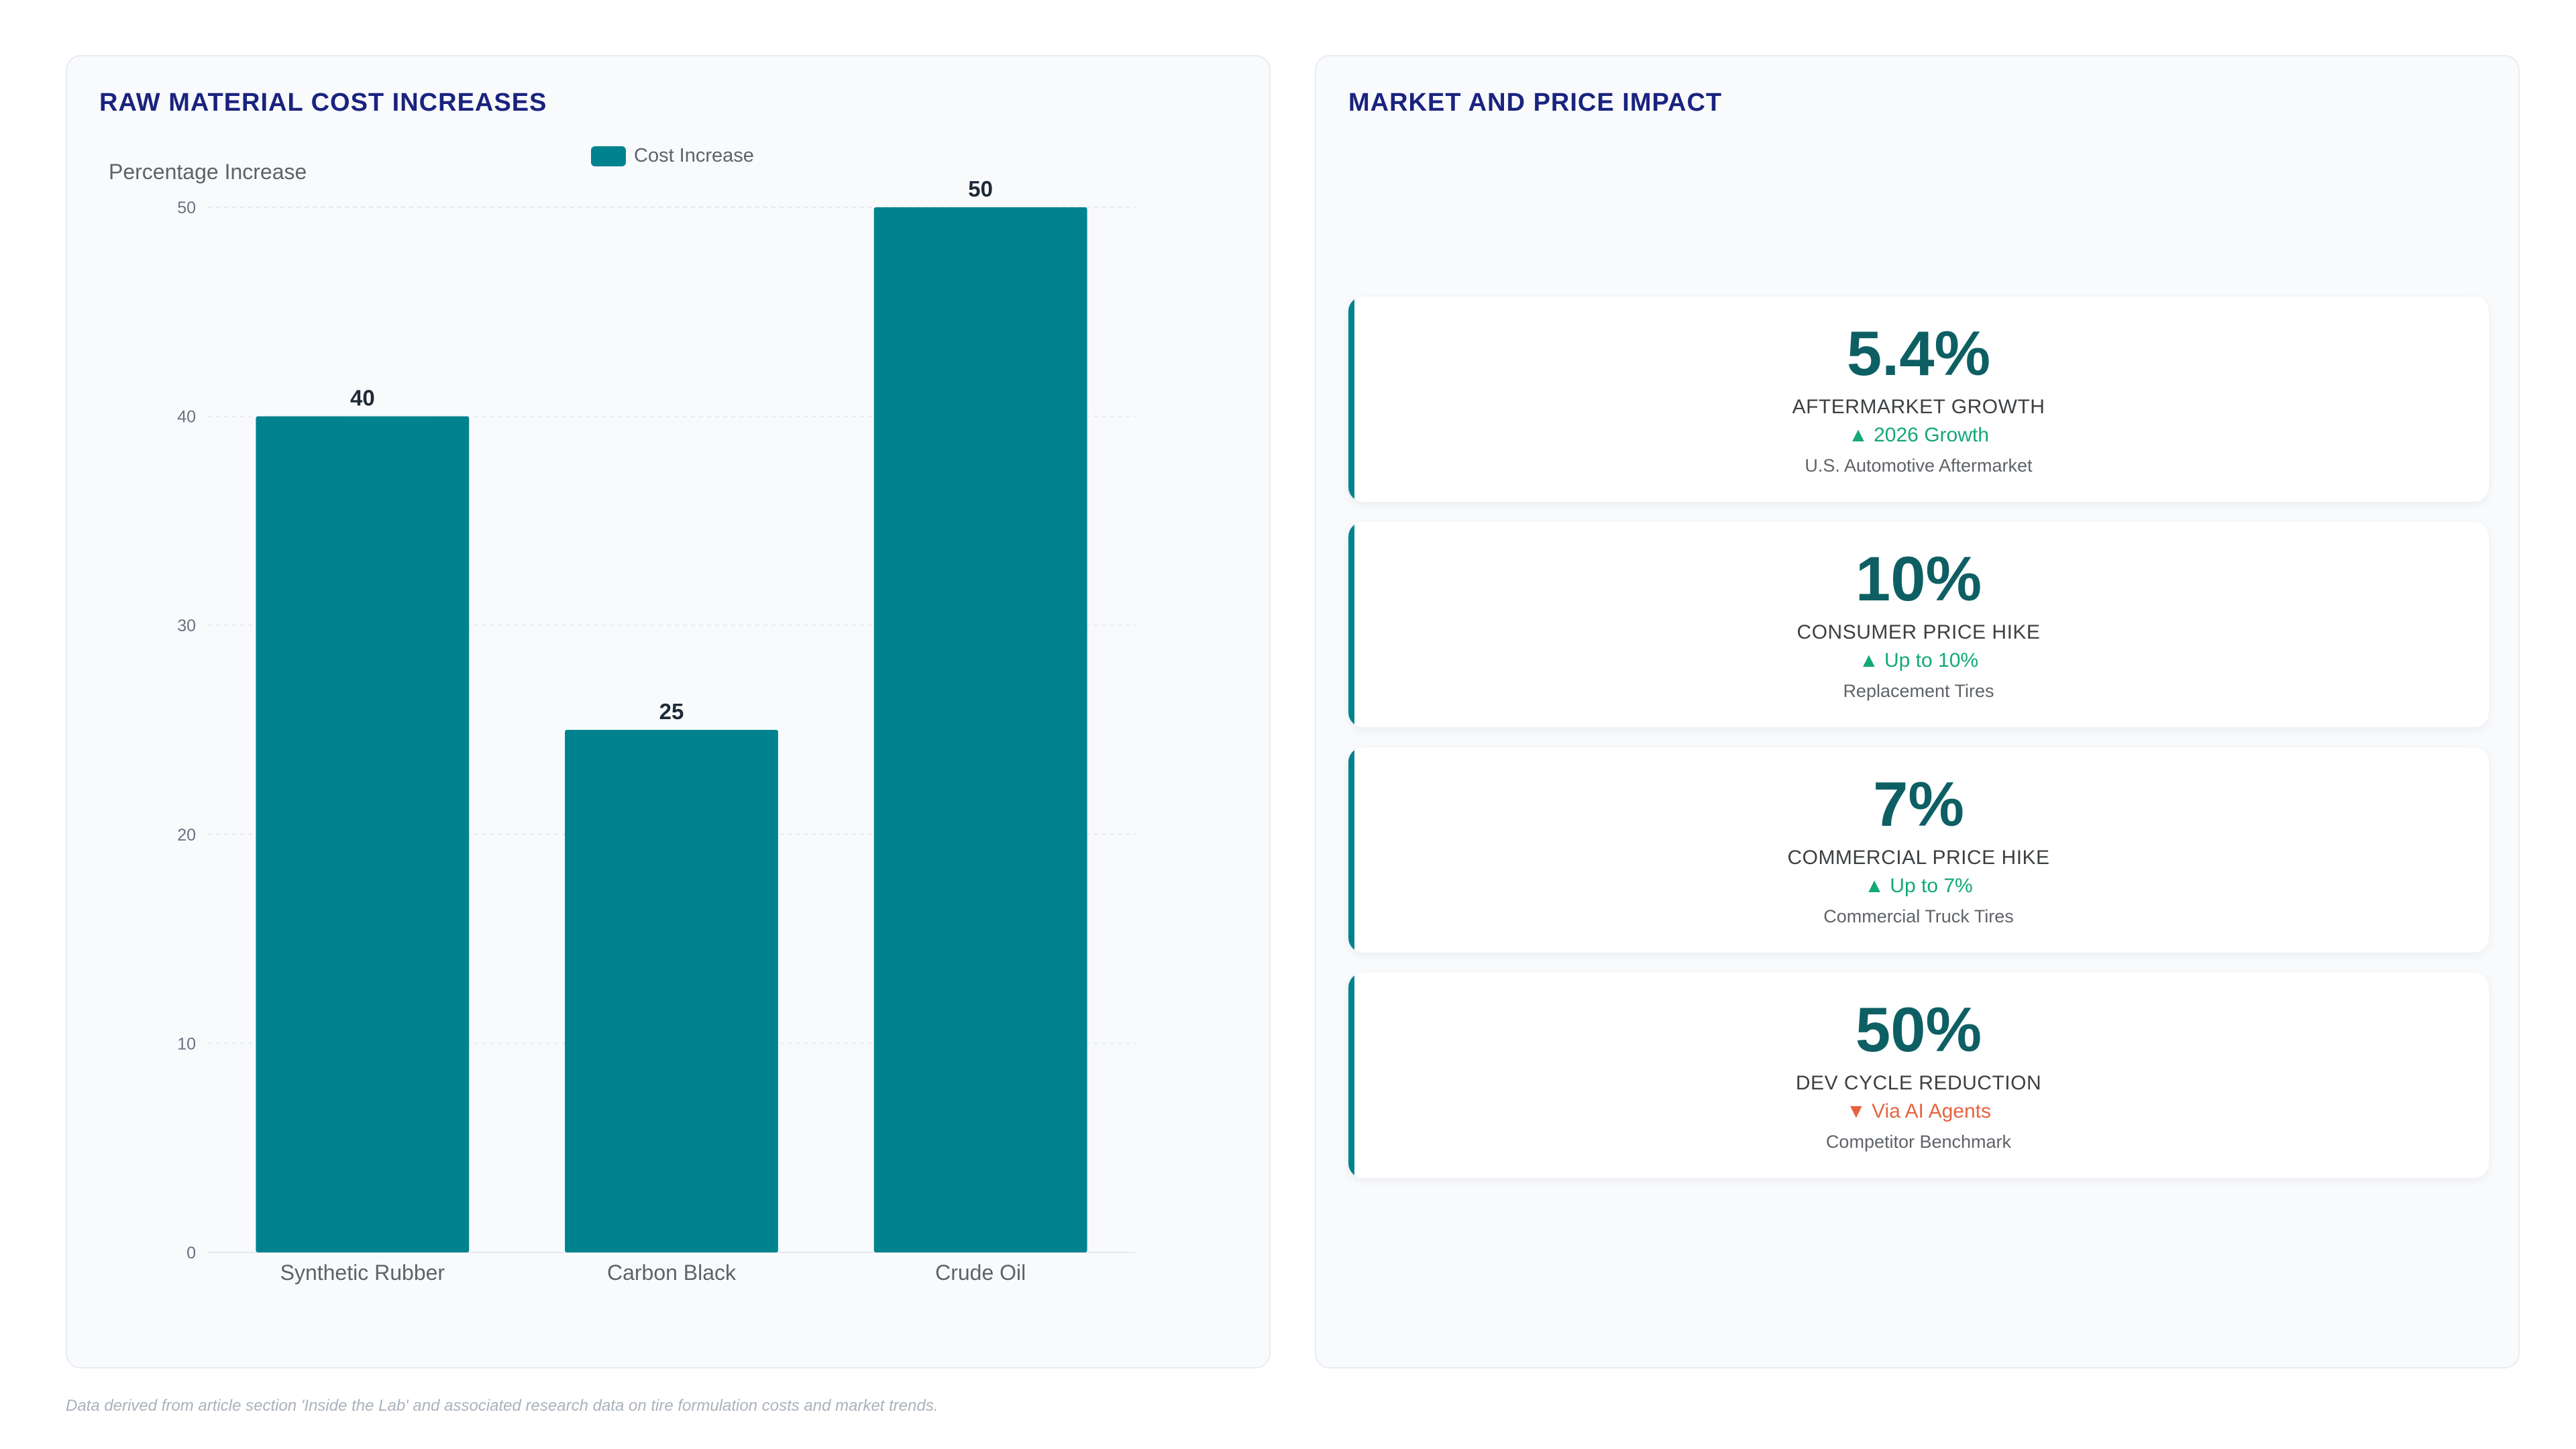 The image size is (2576, 1449). I want to click on x-tick-label: Crude Oil, so click(980, 1272).